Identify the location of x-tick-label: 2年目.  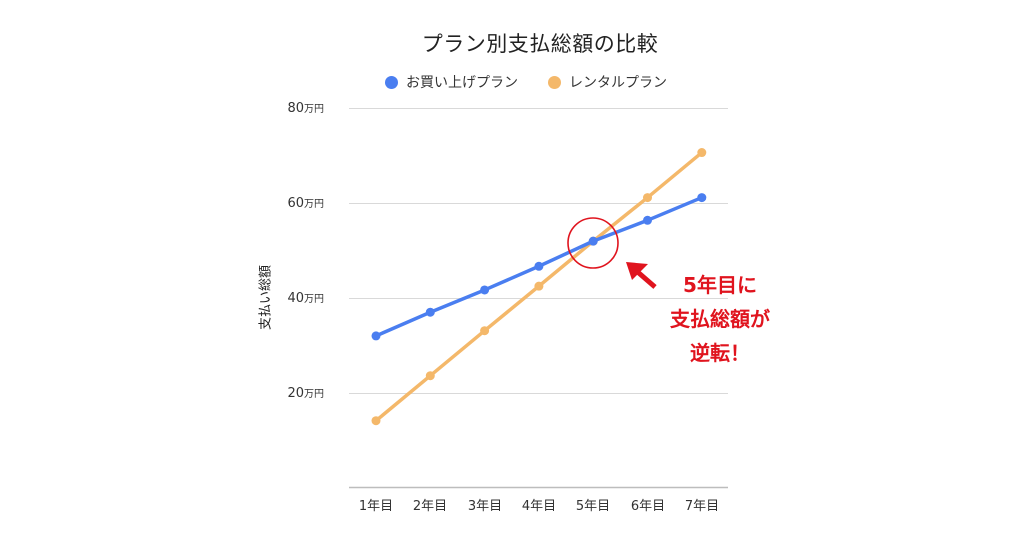
(430, 506).